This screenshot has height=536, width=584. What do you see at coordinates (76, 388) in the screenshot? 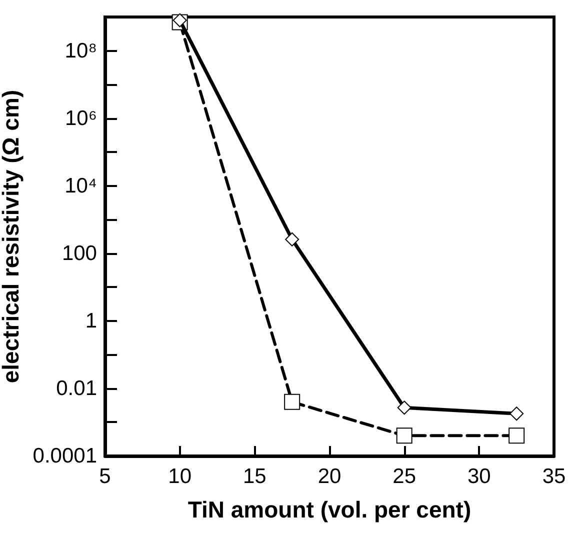
I see `text: 0.01` at bounding box center [76, 388].